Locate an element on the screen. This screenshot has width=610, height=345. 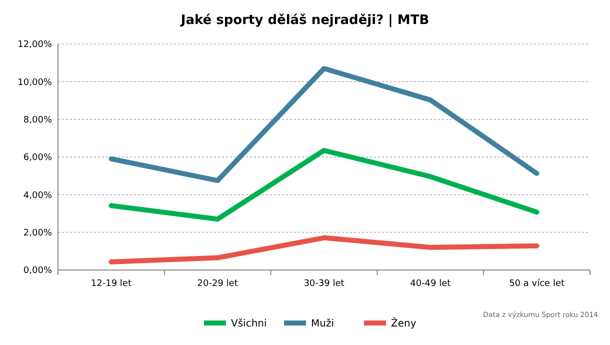
y-tick-label: 10,00% is located at coordinates (35, 83).